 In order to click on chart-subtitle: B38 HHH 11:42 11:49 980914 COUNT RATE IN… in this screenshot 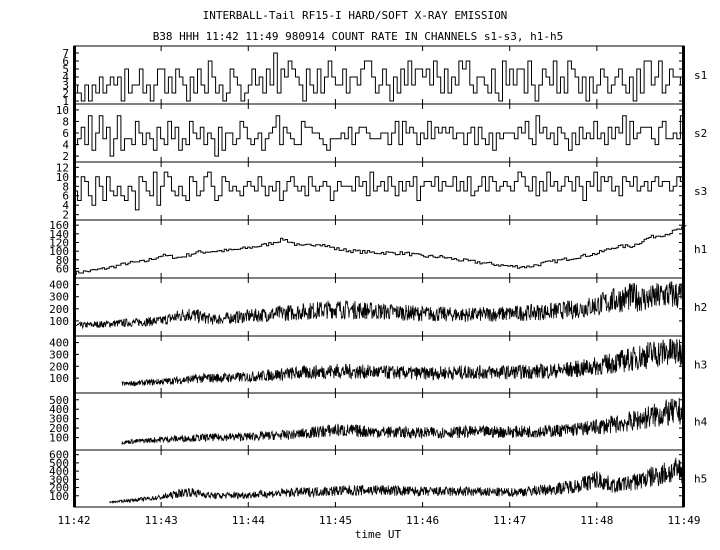, I will do `click(358, 36)`.